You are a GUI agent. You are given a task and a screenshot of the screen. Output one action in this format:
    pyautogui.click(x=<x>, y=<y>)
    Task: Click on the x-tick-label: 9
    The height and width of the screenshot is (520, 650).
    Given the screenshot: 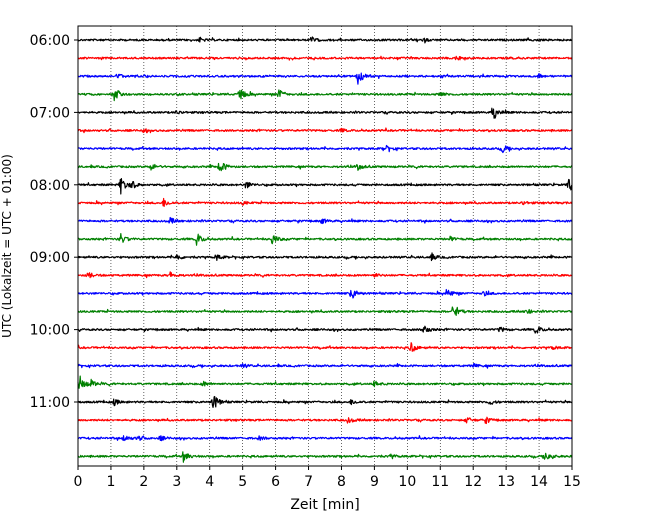 What is the action you would take?
    pyautogui.click(x=374, y=482)
    